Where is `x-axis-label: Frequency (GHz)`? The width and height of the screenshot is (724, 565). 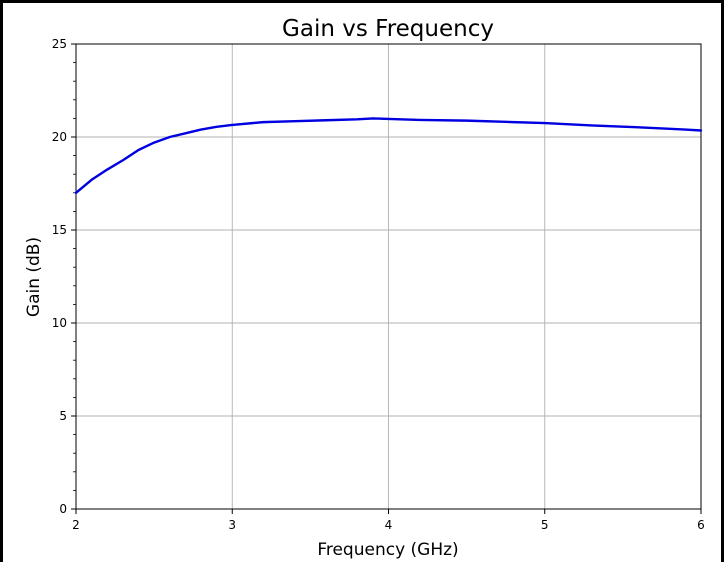
x-axis-label: Frequency (GHz) is located at coordinates (387, 550).